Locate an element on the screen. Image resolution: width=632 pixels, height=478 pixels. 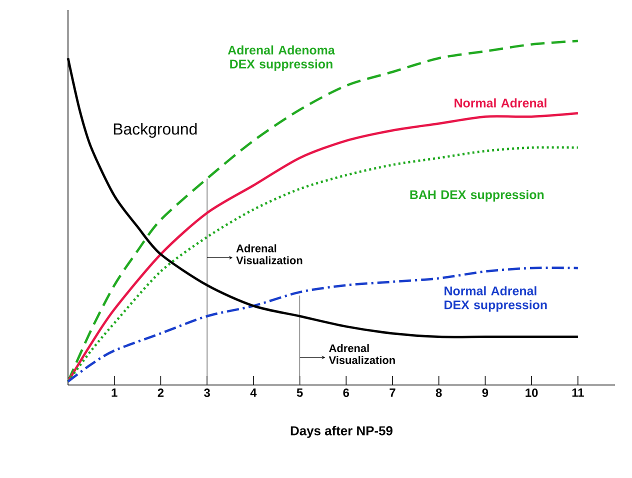
x-tick-label: 5 is located at coordinates (299, 392).